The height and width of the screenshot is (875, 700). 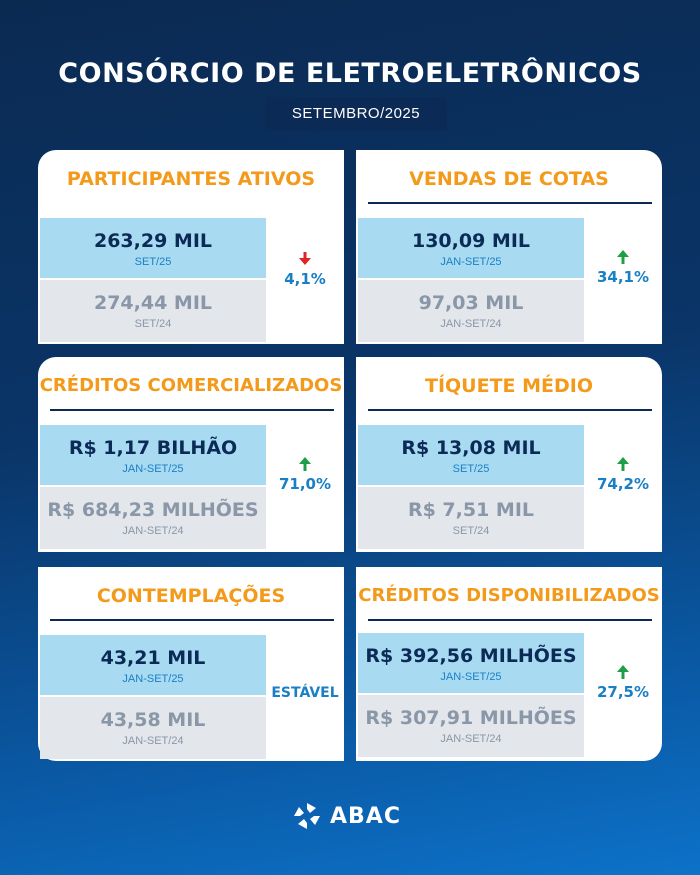 I want to click on change-indicator: ESTÁVEL, so click(x=305, y=693).